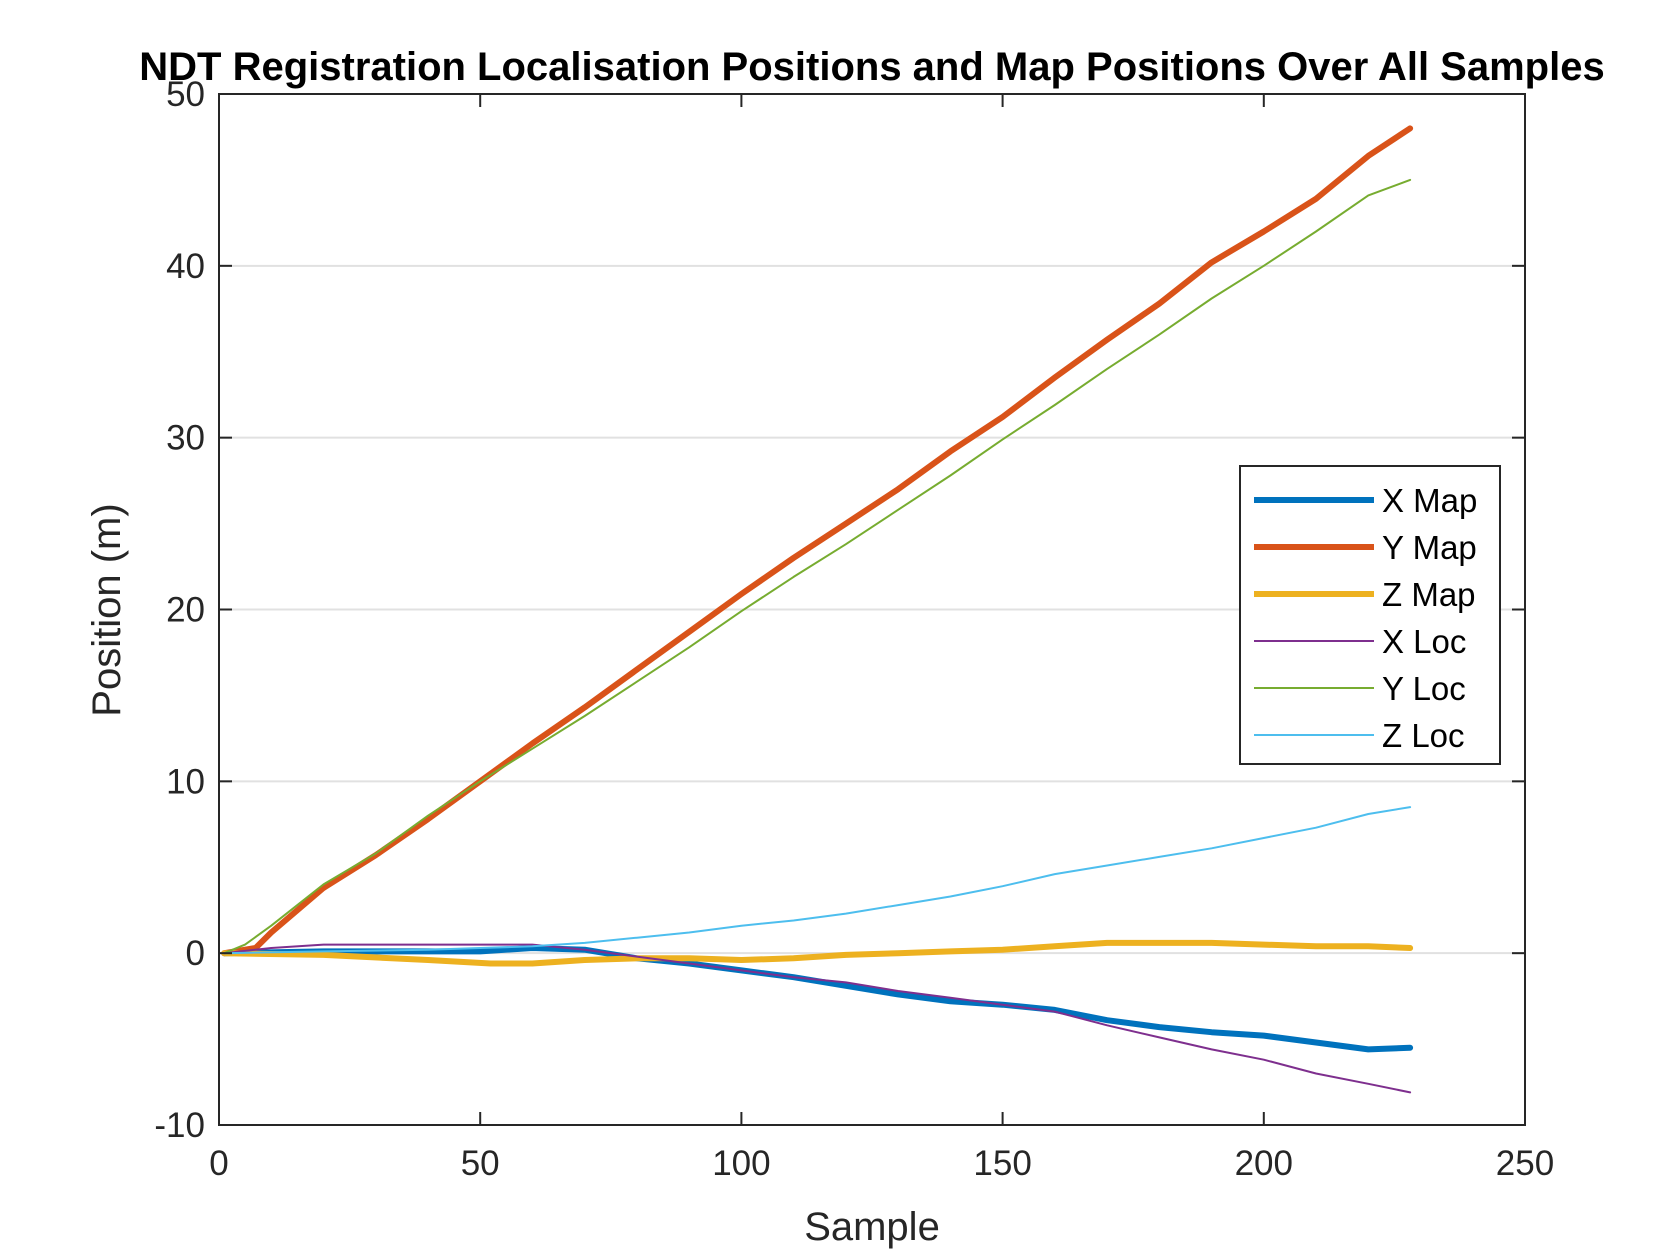  What do you see at coordinates (1525, 1163) in the screenshot?
I see `x-tick-label: 250` at bounding box center [1525, 1163].